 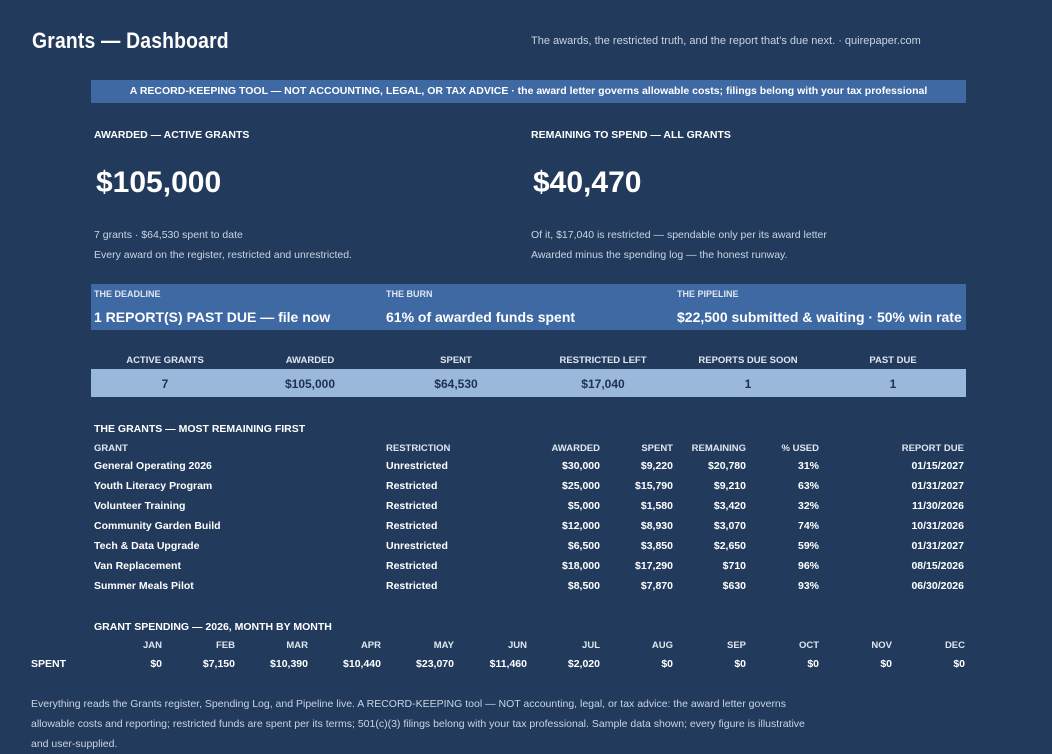 I want to click on deadline-value: 1 REPORT(S) PAST DUE — file now, so click(x=212, y=317).